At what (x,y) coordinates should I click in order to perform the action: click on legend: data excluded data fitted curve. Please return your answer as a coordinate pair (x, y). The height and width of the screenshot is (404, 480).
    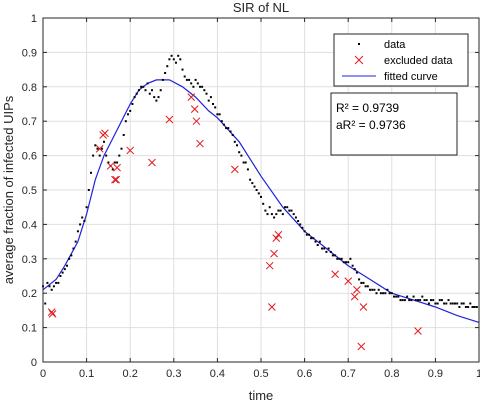
    Looking at the image, I should click on (401, 60).